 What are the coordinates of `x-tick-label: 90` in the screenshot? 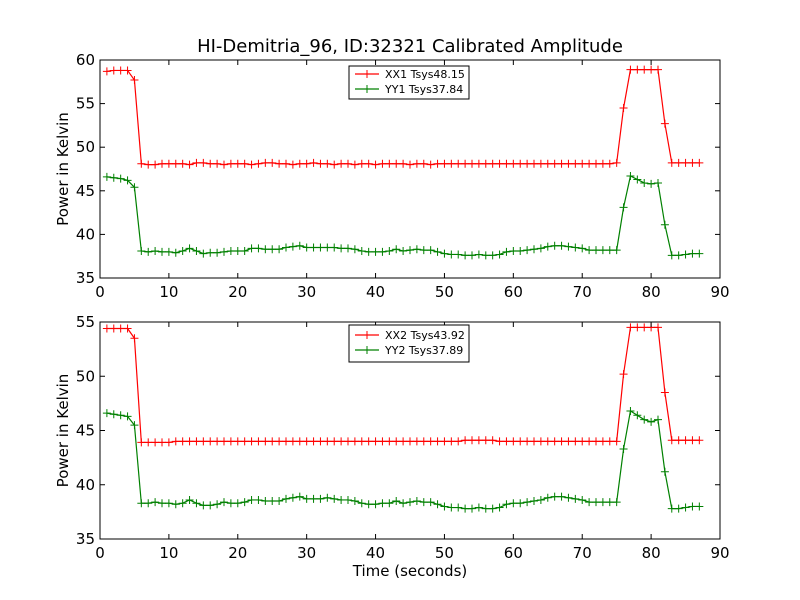 It's located at (719, 292).